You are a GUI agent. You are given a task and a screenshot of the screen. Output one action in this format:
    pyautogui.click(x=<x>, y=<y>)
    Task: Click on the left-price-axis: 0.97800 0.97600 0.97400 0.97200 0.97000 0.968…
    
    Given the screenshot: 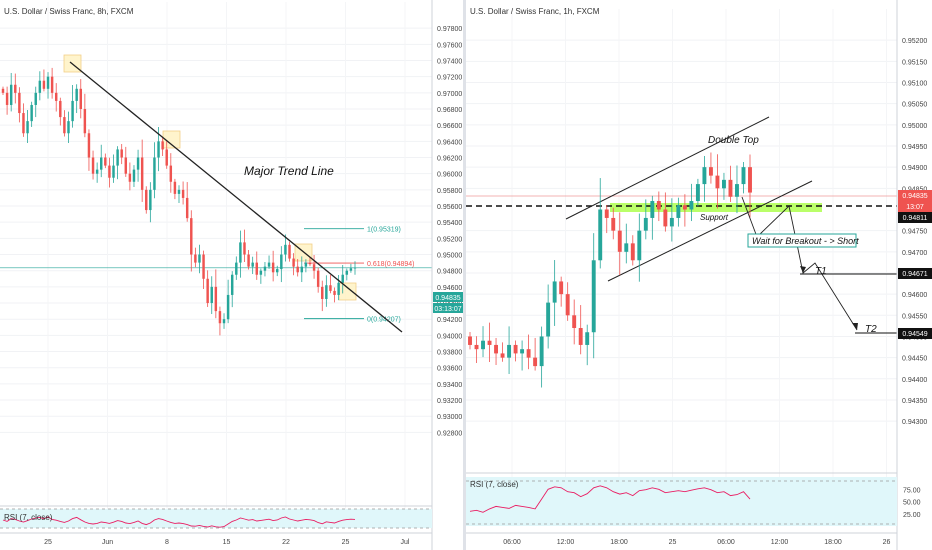 What is the action you would take?
    pyautogui.click(x=449, y=231)
    